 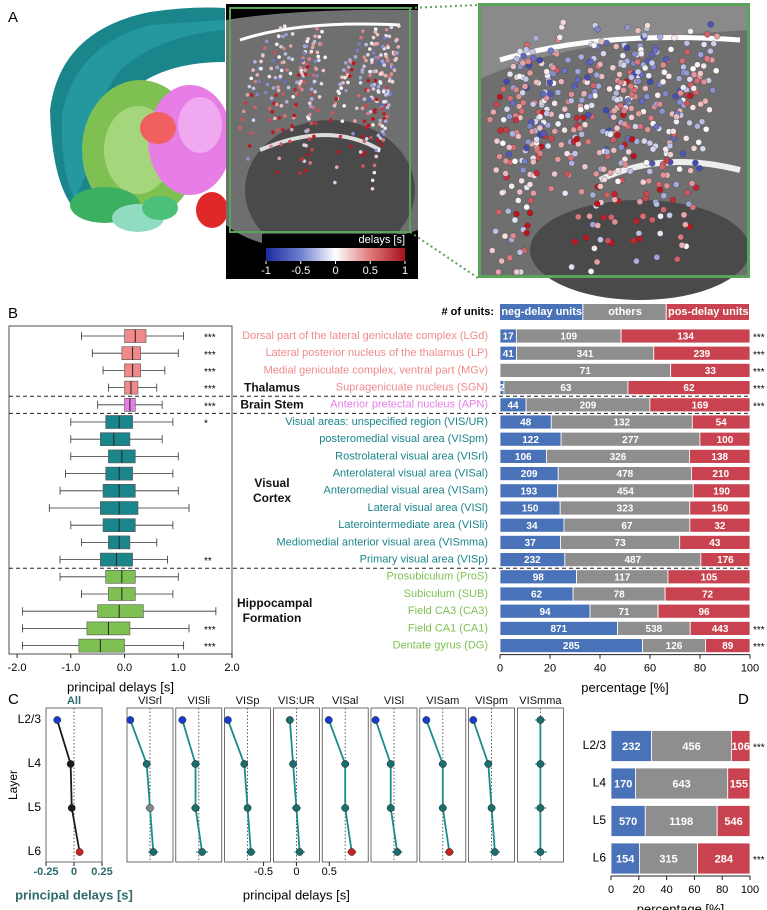 What do you see at coordinates (212, 210) in the screenshot?
I see `hypothalamus-region` at bounding box center [212, 210].